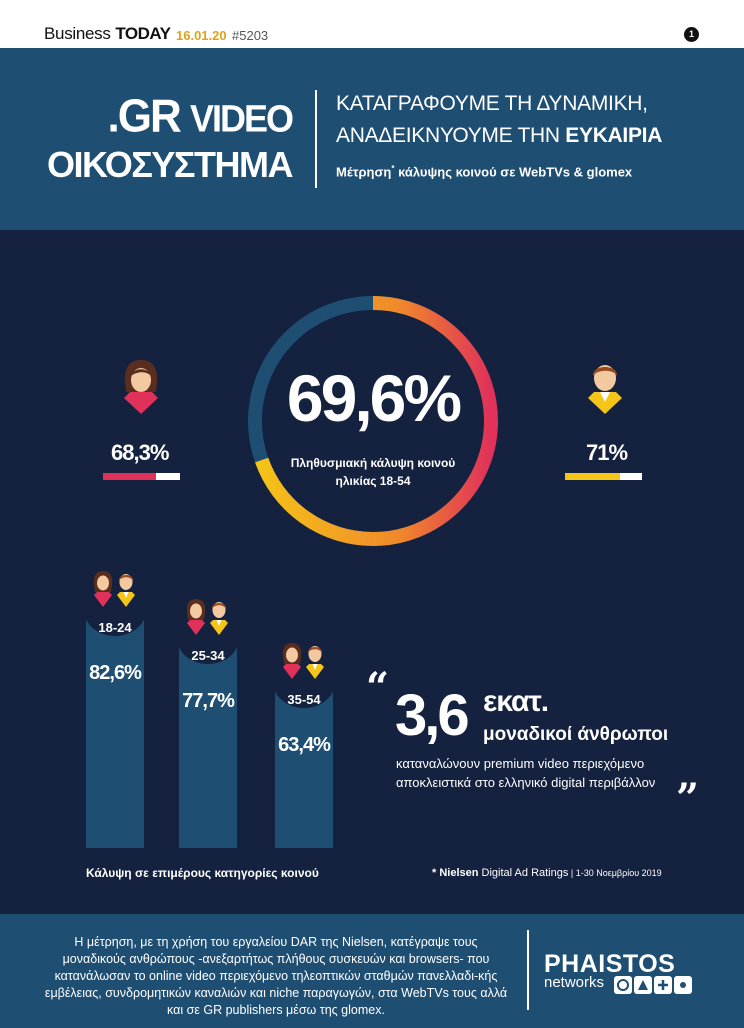  I want to click on footnote-source: Nielsen, so click(459, 873).